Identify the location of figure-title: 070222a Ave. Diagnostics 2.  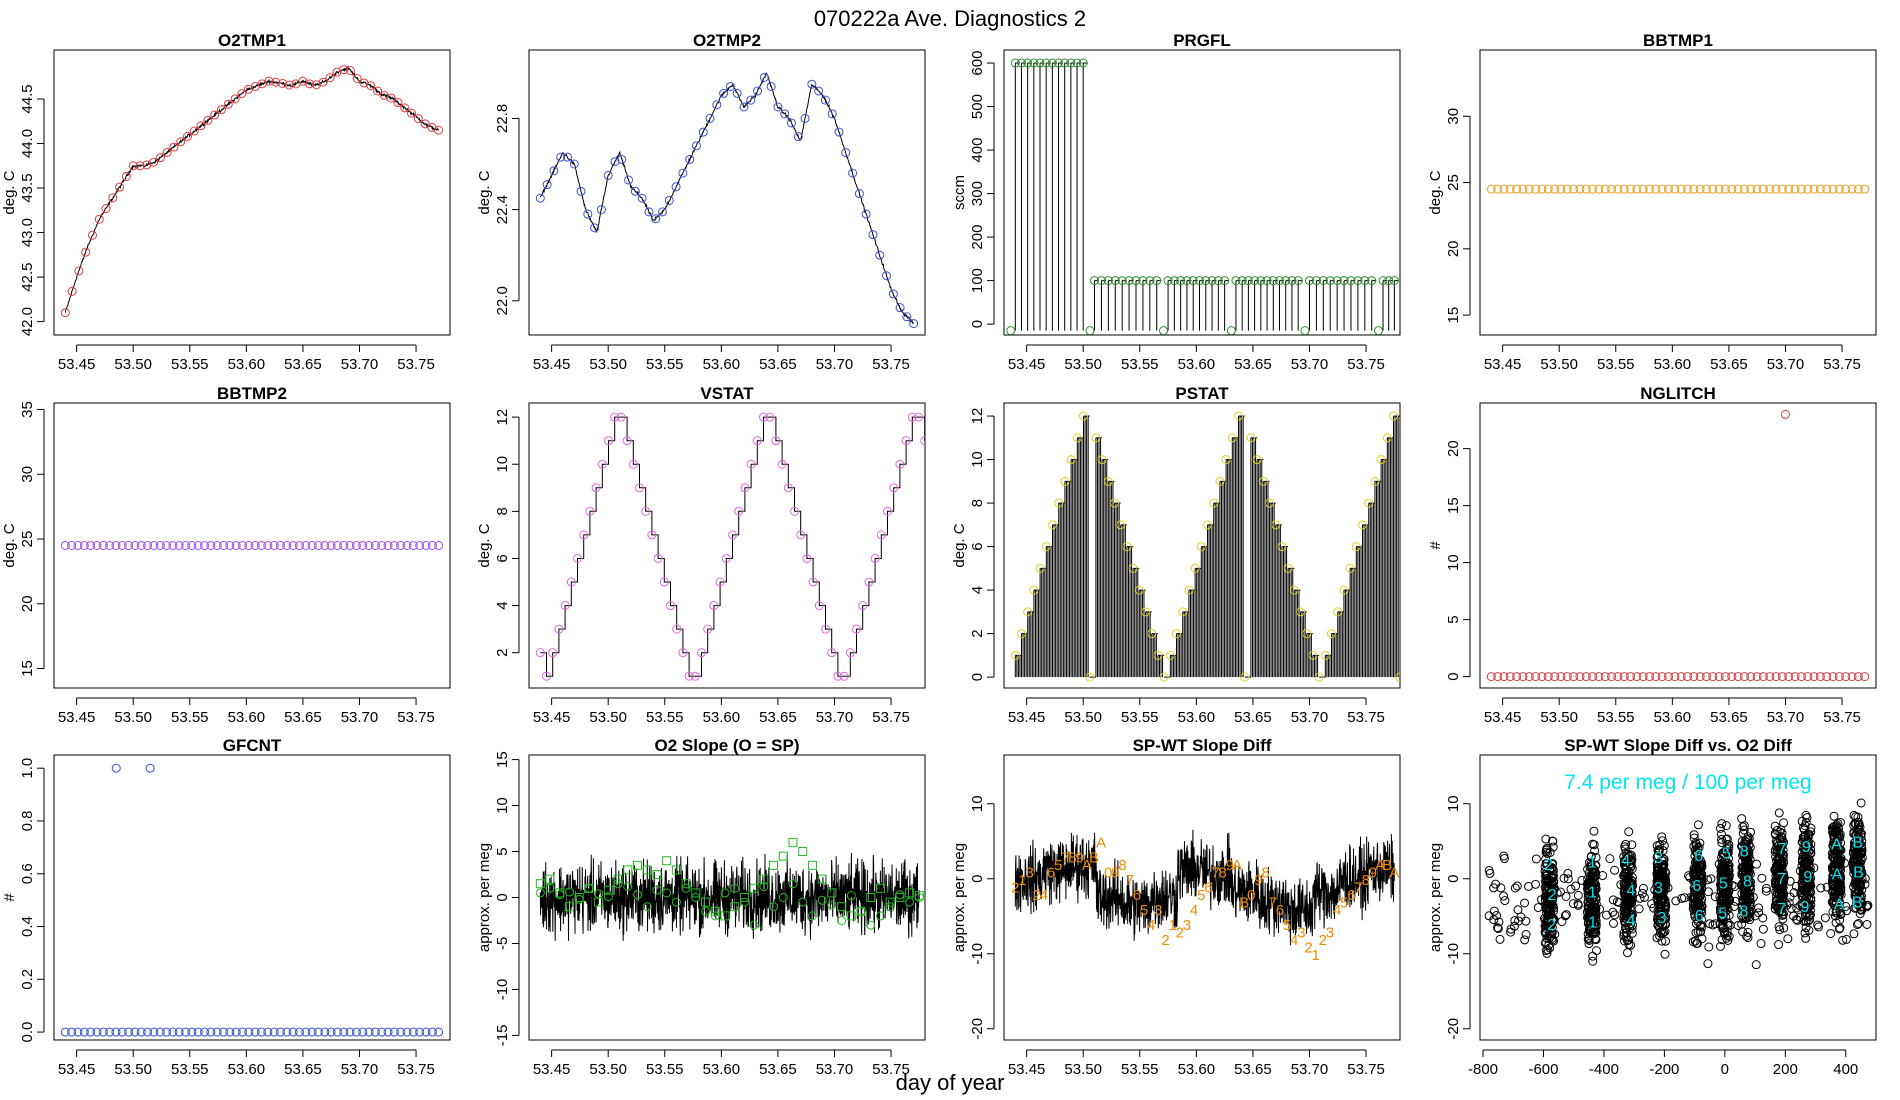
(950, 18).